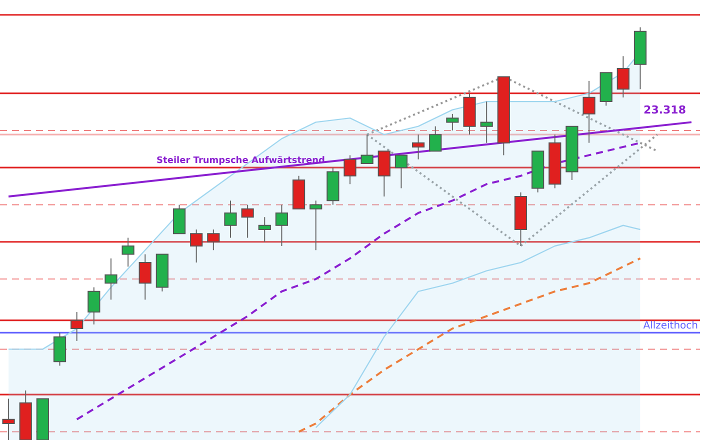 The width and height of the screenshot is (720, 440). What do you see at coordinates (670, 326) in the screenshot?
I see `ref-line-label: Allzeithoch` at bounding box center [670, 326].